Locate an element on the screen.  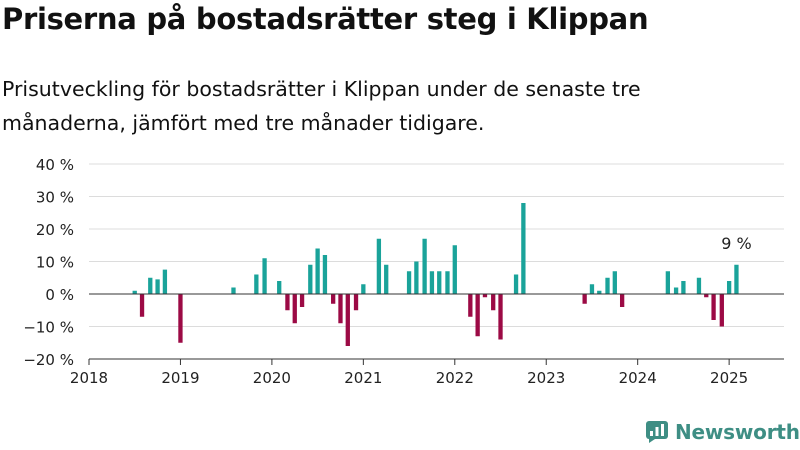
y-tick-label: 30 % is located at coordinates (55, 198).